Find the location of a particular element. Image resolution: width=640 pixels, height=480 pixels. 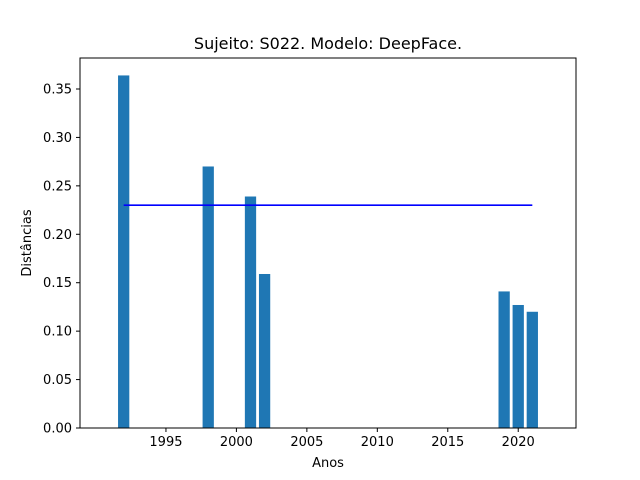

y-tick-label: 0.25 is located at coordinates (57, 186).